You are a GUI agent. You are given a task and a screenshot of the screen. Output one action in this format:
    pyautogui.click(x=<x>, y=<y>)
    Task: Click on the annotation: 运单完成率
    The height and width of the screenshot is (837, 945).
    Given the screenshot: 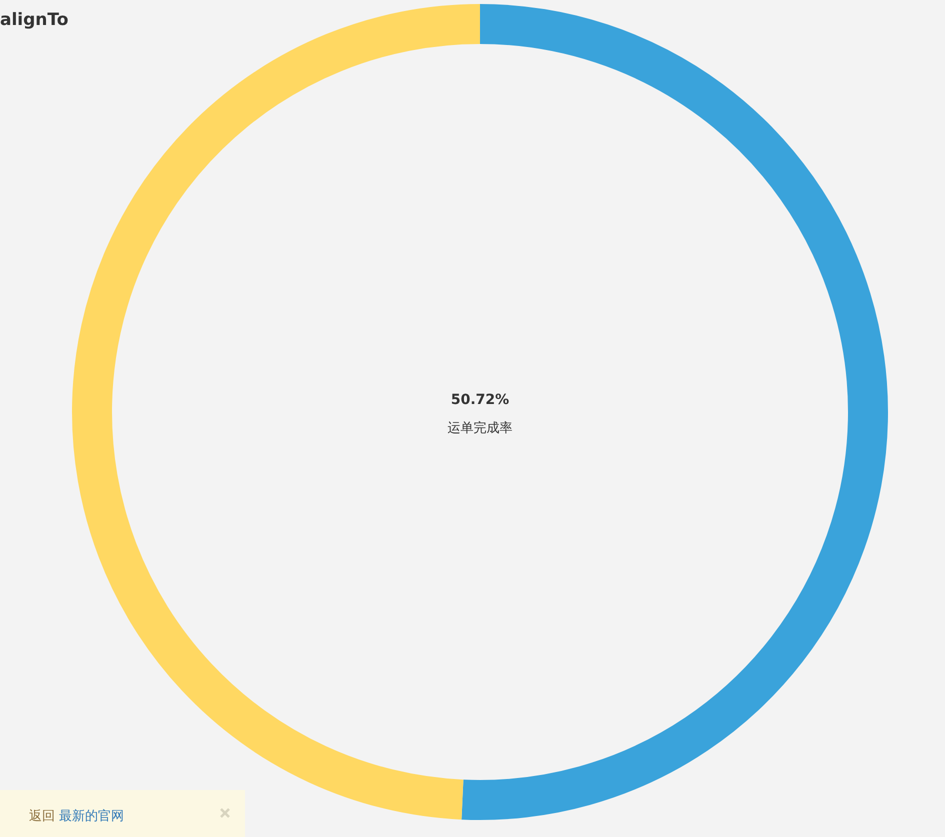 What is the action you would take?
    pyautogui.click(x=480, y=428)
    